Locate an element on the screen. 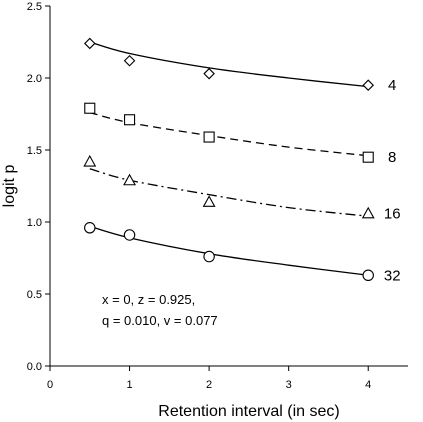 This screenshot has width=423, height=422. y-tick-label: 1.0 is located at coordinates (34, 223).